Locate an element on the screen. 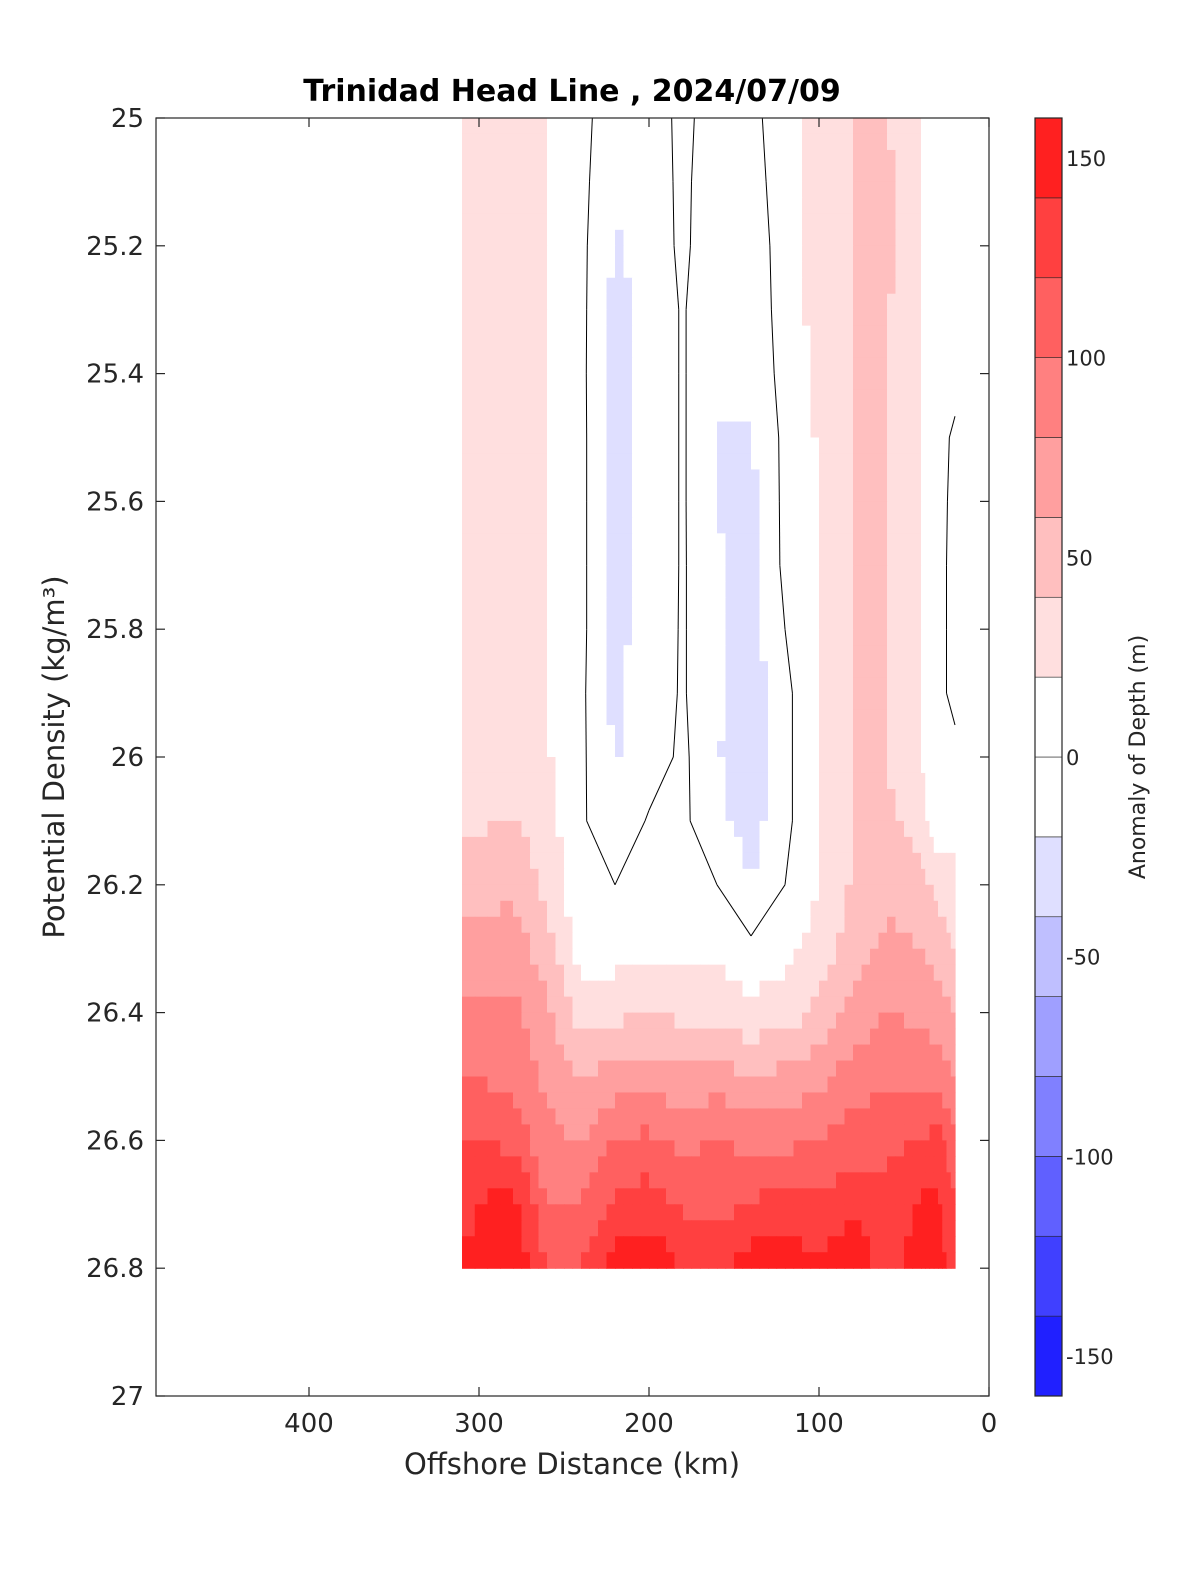 Image resolution: width=1200 pixels, height=1575 pixels. colorbar-tick-label: 150 is located at coordinates (1086, 159).